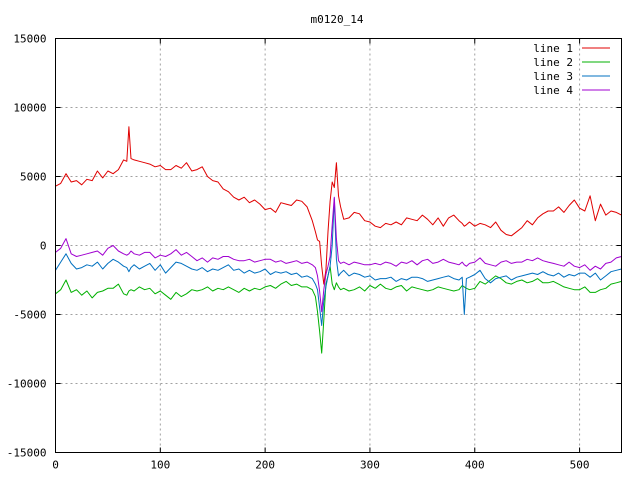  I want to click on y-tick-label: -5000, so click(29, 315).